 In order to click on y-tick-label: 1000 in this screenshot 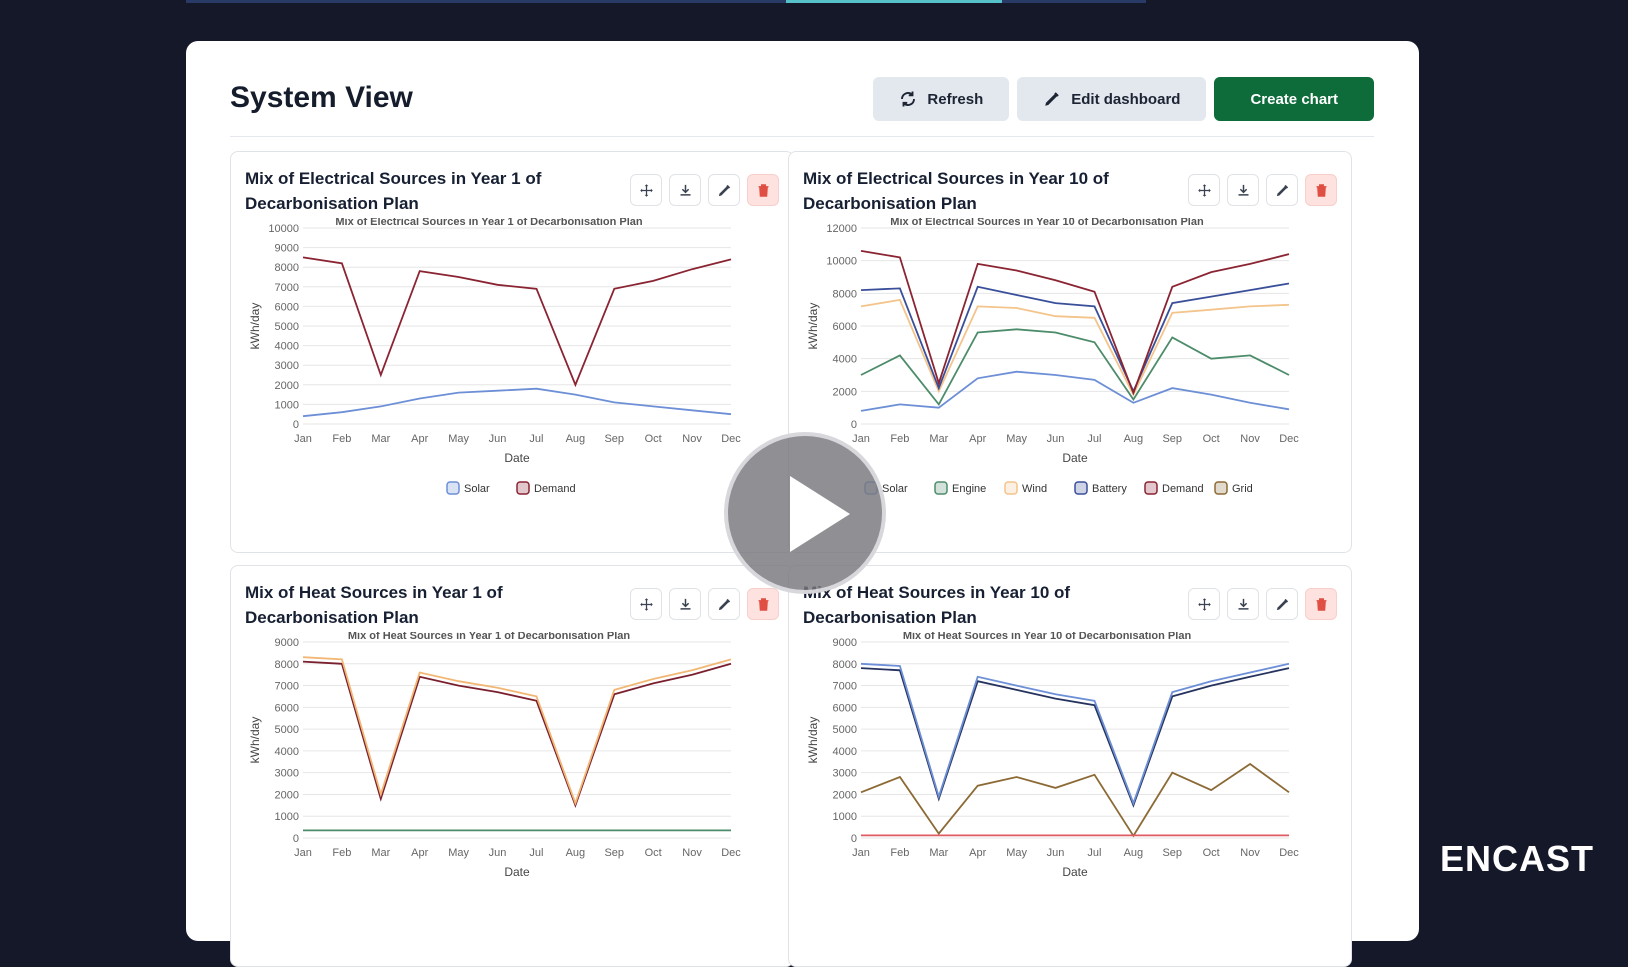, I will do `click(287, 817)`.